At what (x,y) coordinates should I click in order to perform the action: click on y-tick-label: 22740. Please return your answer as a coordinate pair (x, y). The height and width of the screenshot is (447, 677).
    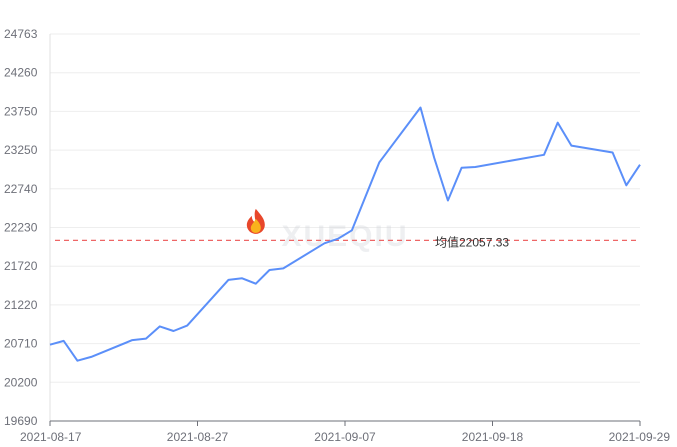
    Looking at the image, I should click on (21, 189).